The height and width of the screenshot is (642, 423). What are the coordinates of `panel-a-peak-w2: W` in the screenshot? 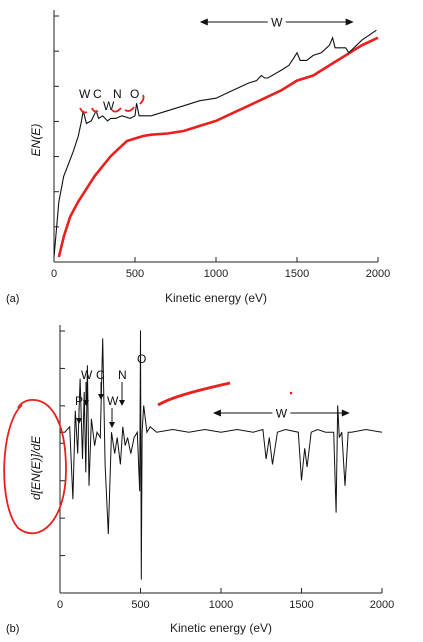 It's located at (109, 106).